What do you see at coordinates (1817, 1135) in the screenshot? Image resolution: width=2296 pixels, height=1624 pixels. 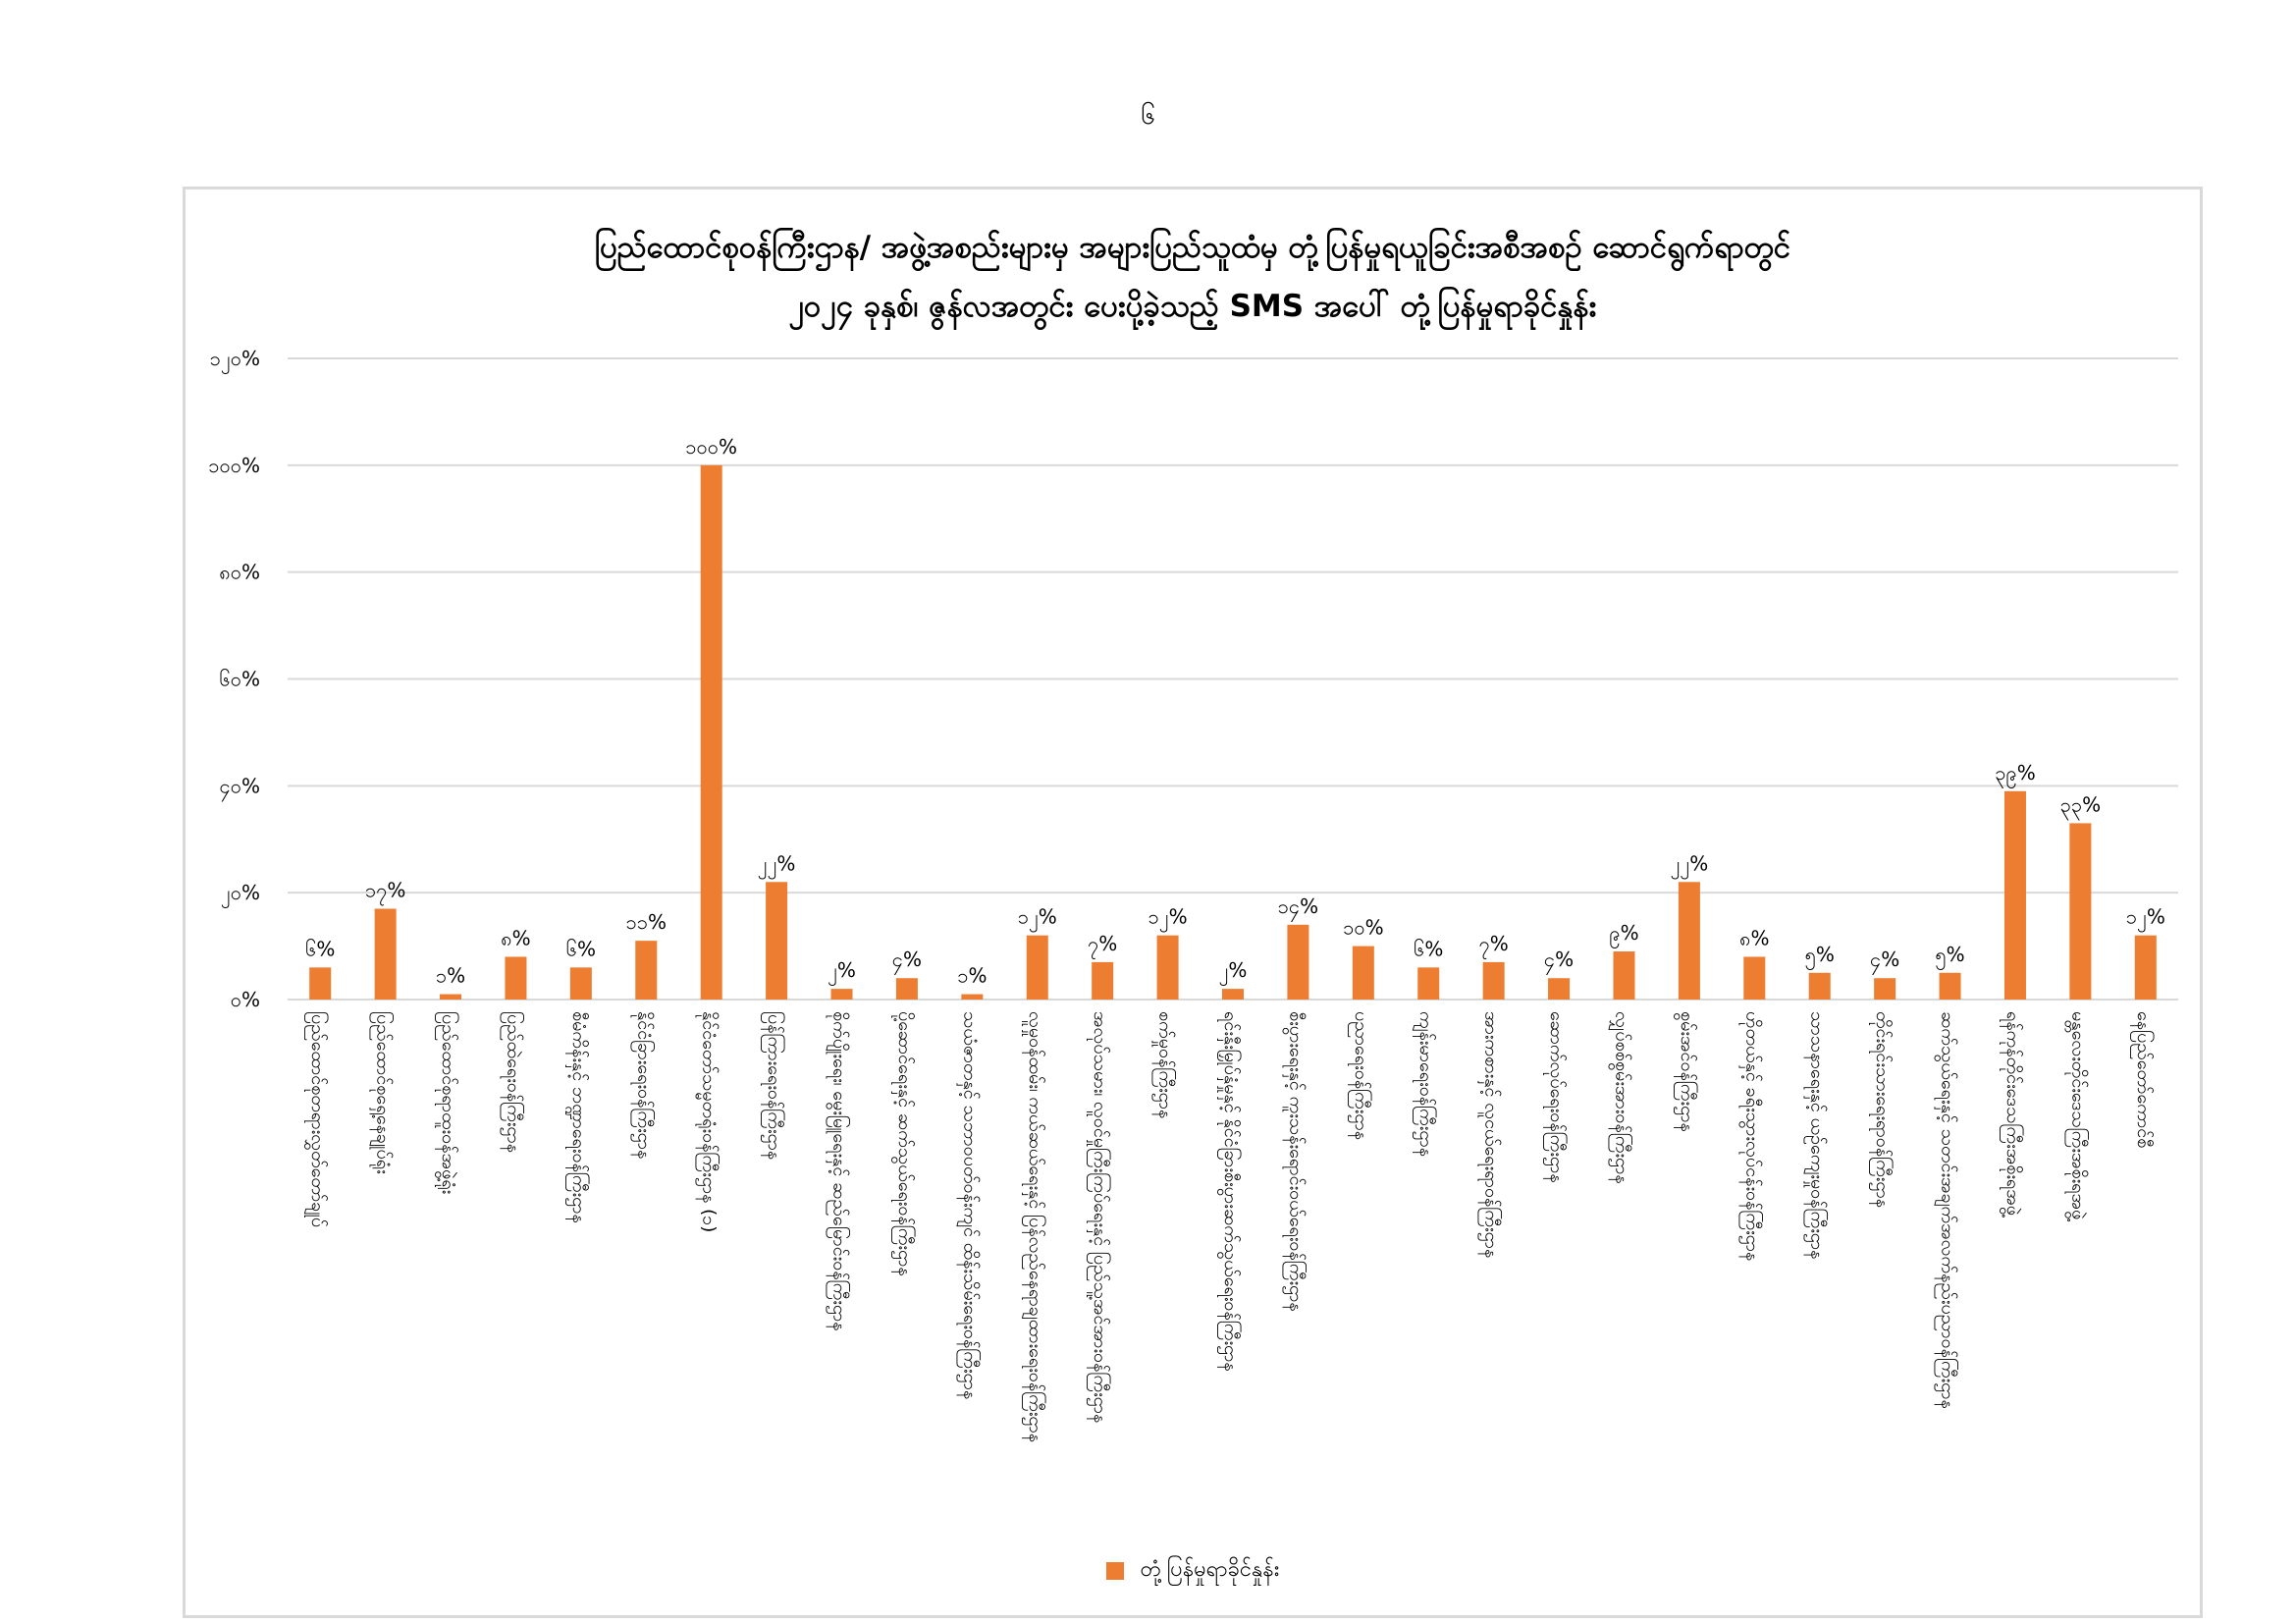 I see `category-label: သာသနာရေးနှင့် ယဉ်ကျေးမှုဝန်ကြီးဌာန` at bounding box center [1817, 1135].